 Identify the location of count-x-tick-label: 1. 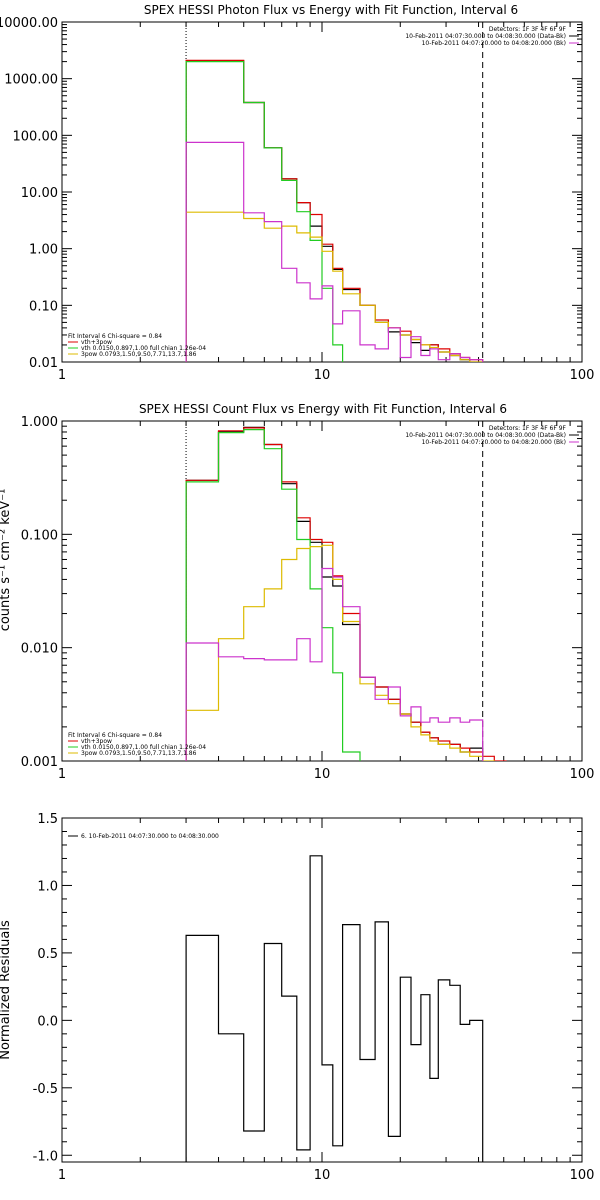
(62, 774).